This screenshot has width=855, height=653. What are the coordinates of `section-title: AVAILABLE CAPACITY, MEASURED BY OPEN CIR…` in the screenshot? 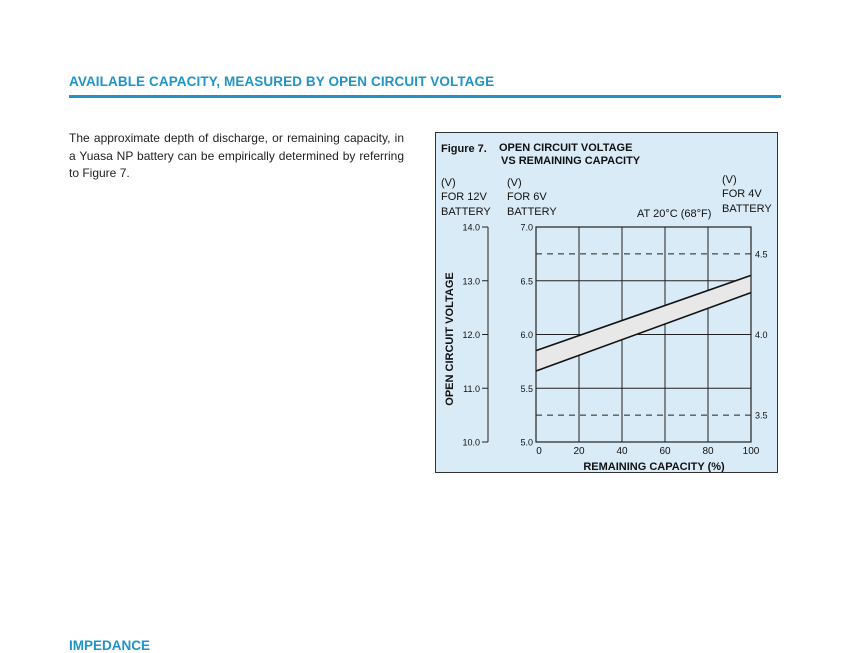 It's located at (282, 81).